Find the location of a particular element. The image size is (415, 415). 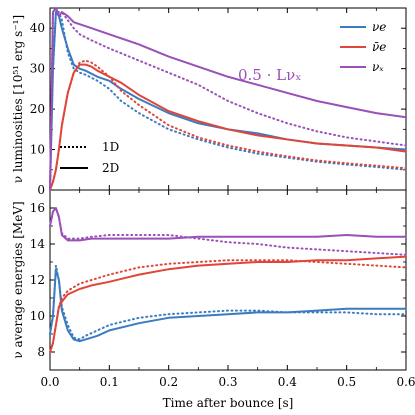

bottom-series-nu-x-1d is located at coordinates (228, 231).